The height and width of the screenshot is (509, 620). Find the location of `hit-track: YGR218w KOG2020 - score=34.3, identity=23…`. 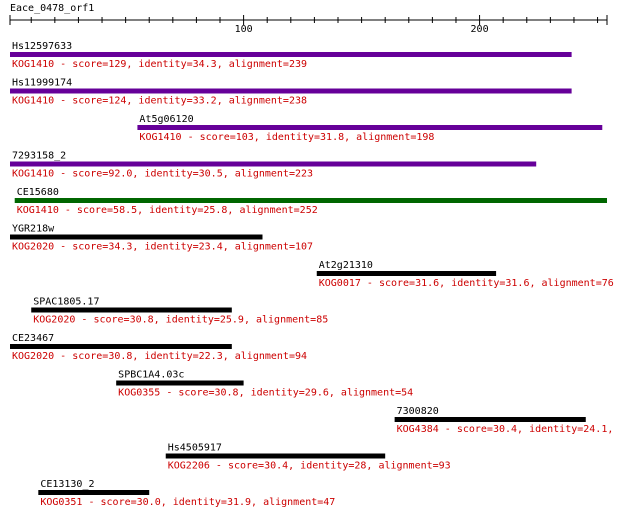

hit-track: YGR218w KOG2020 - score=34.3, identity=23… is located at coordinates (161, 238).